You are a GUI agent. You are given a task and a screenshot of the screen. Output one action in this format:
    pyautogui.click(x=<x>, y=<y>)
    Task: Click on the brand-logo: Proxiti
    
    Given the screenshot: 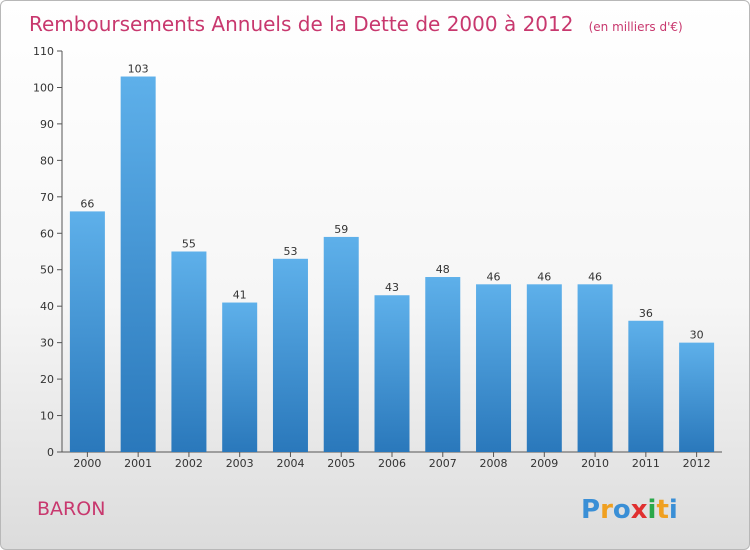 What is the action you would take?
    pyautogui.click(x=629, y=510)
    